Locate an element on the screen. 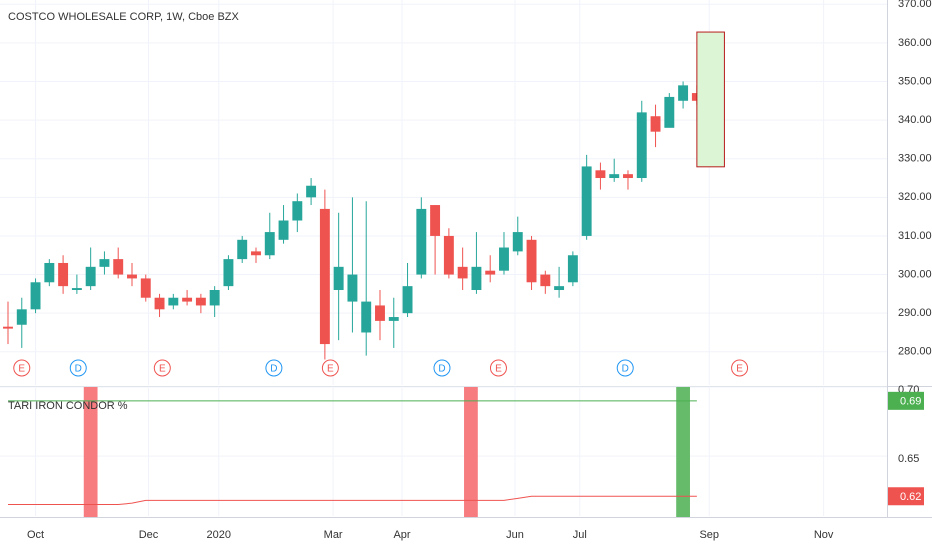 This screenshot has width=932, height=550. x-tick-label: Jul is located at coordinates (580, 535).